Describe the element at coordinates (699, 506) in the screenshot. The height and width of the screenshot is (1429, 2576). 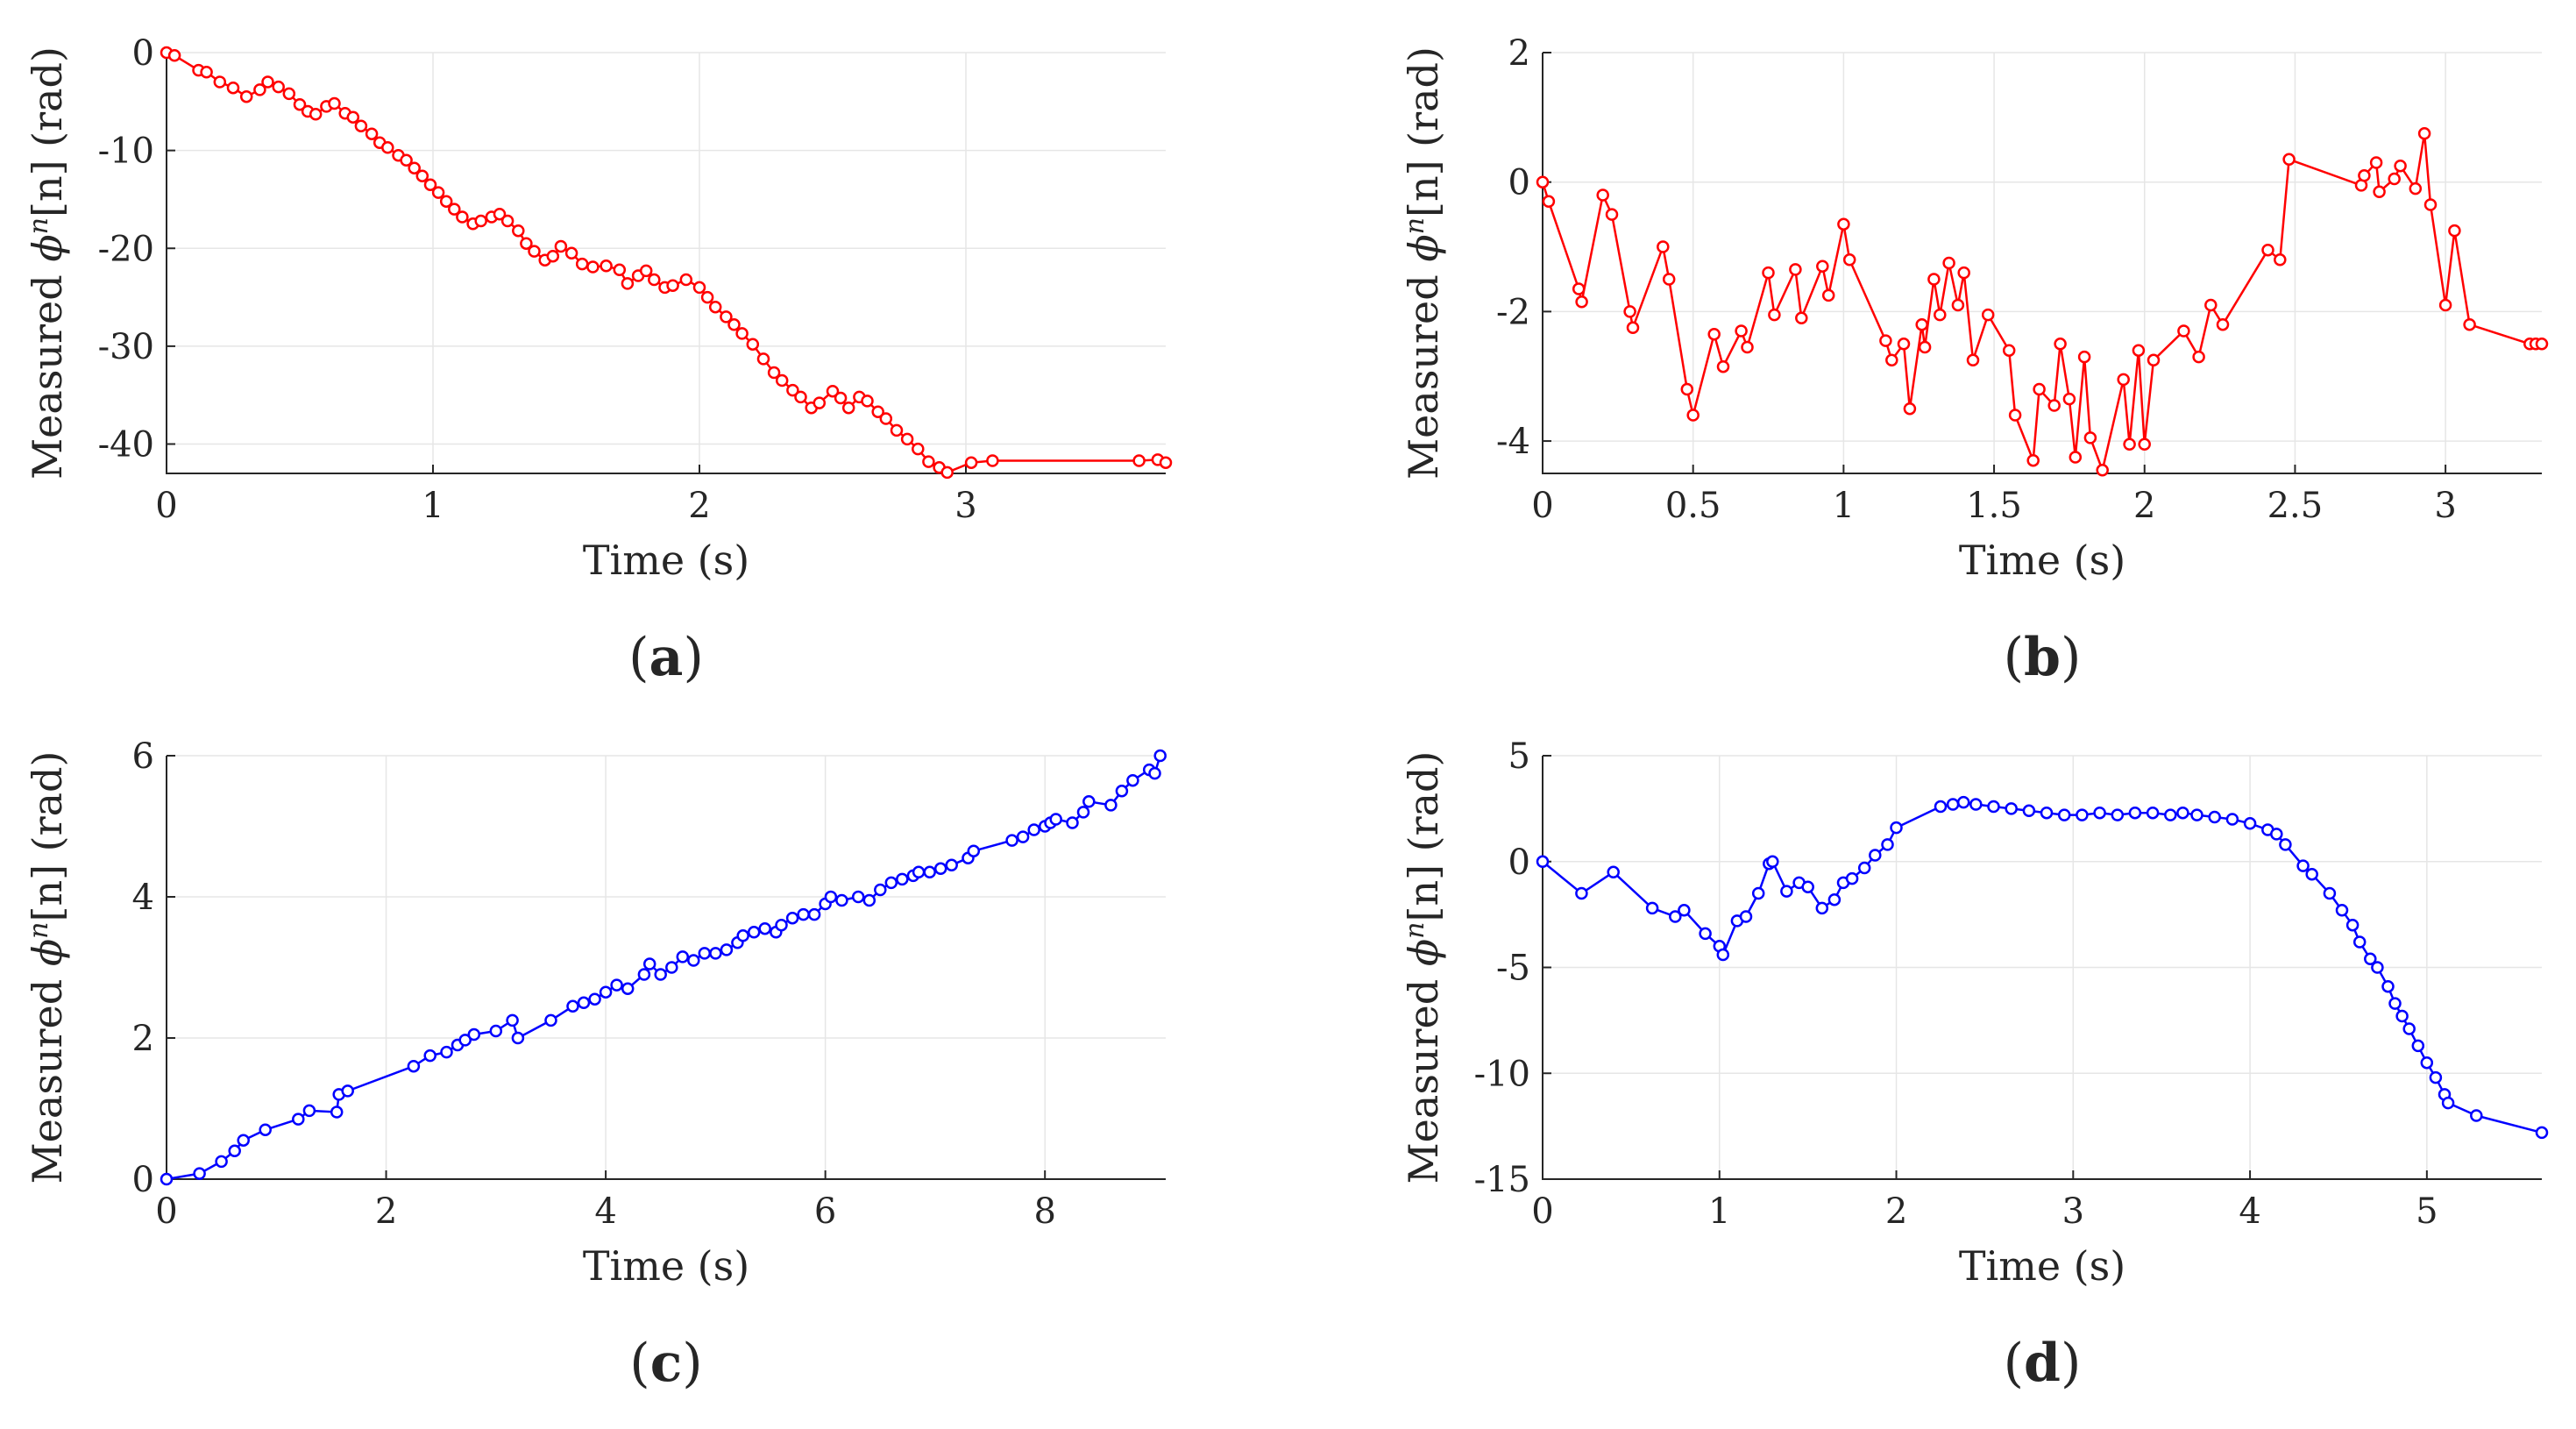
I see `x-tick-label: 2` at that location.